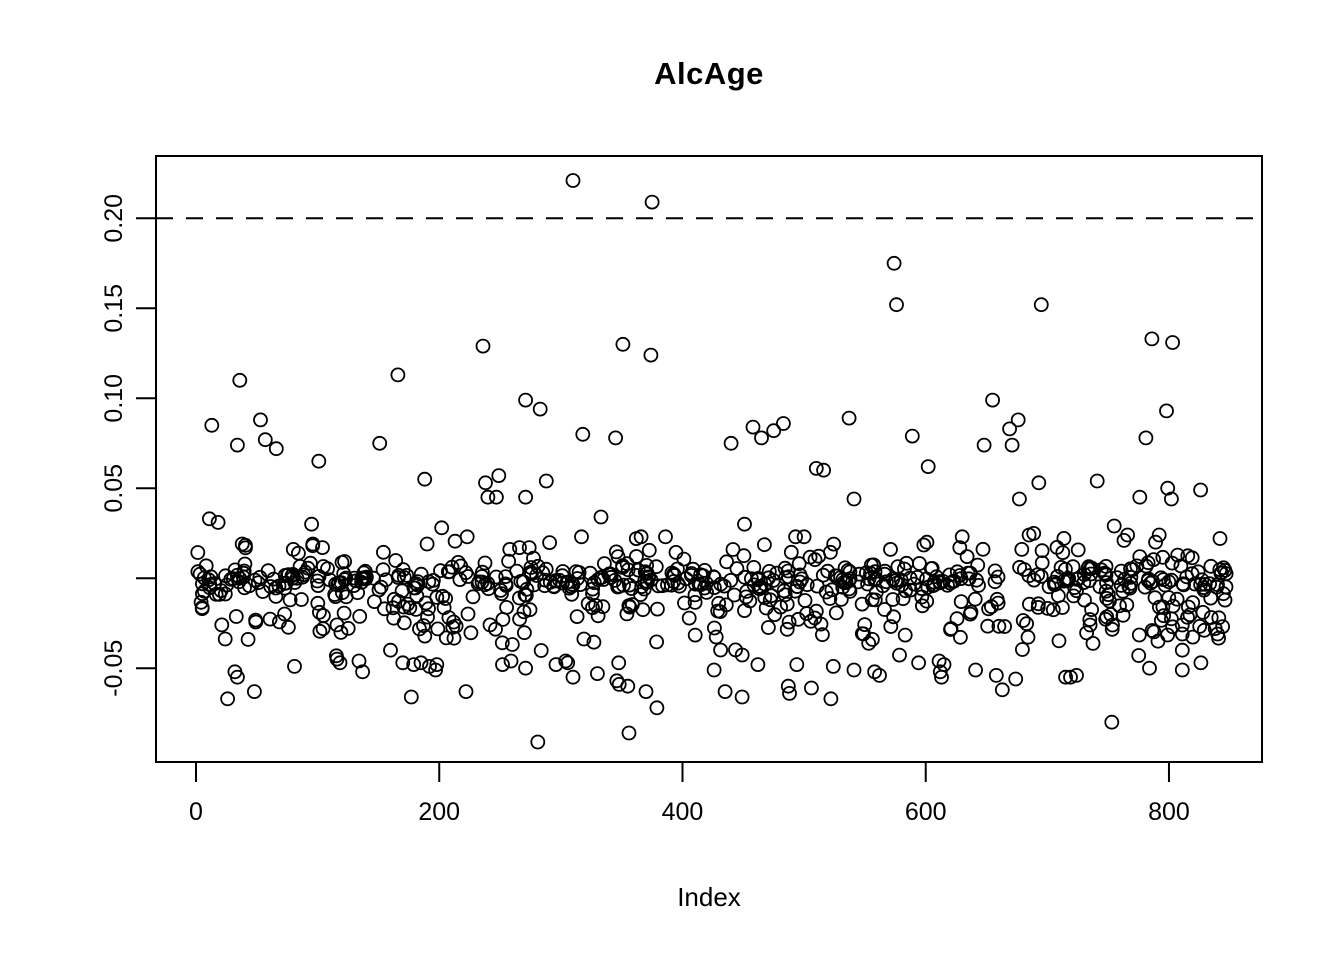 The height and width of the screenshot is (960, 1344). Describe the element at coordinates (114, 668) in the screenshot. I see `y-tick-label: -0.05` at that location.